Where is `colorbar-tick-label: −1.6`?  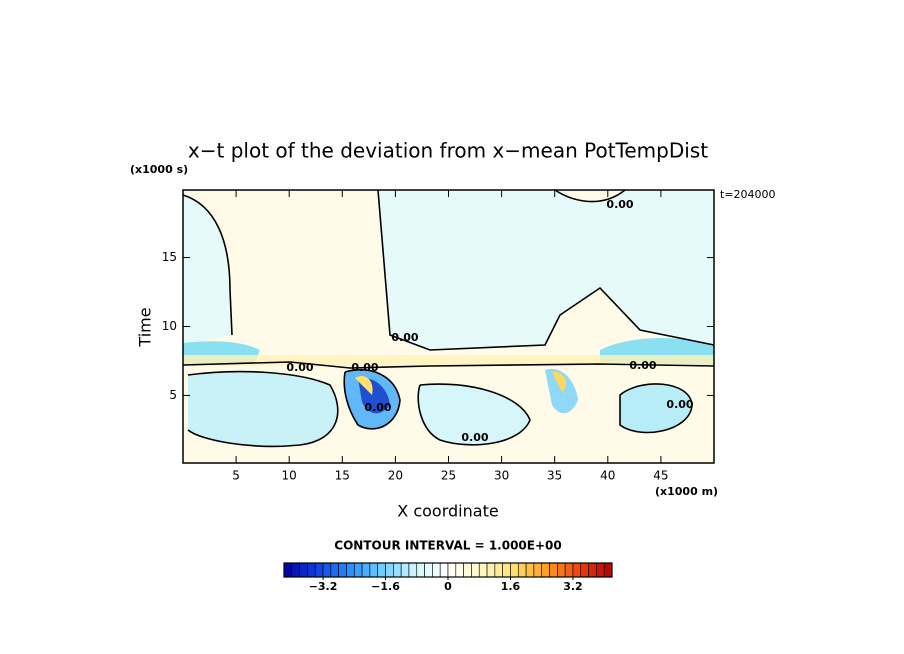
colorbar-tick-label: −1.6 is located at coordinates (385, 586).